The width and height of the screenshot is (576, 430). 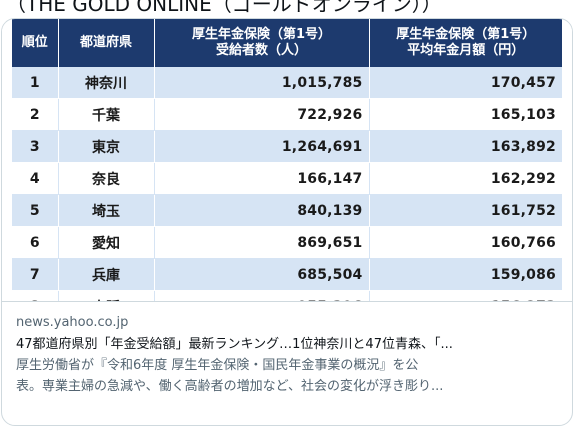 What do you see at coordinates (262, 210) in the screenshot?
I see `recipients-cell: 840,139` at bounding box center [262, 210].